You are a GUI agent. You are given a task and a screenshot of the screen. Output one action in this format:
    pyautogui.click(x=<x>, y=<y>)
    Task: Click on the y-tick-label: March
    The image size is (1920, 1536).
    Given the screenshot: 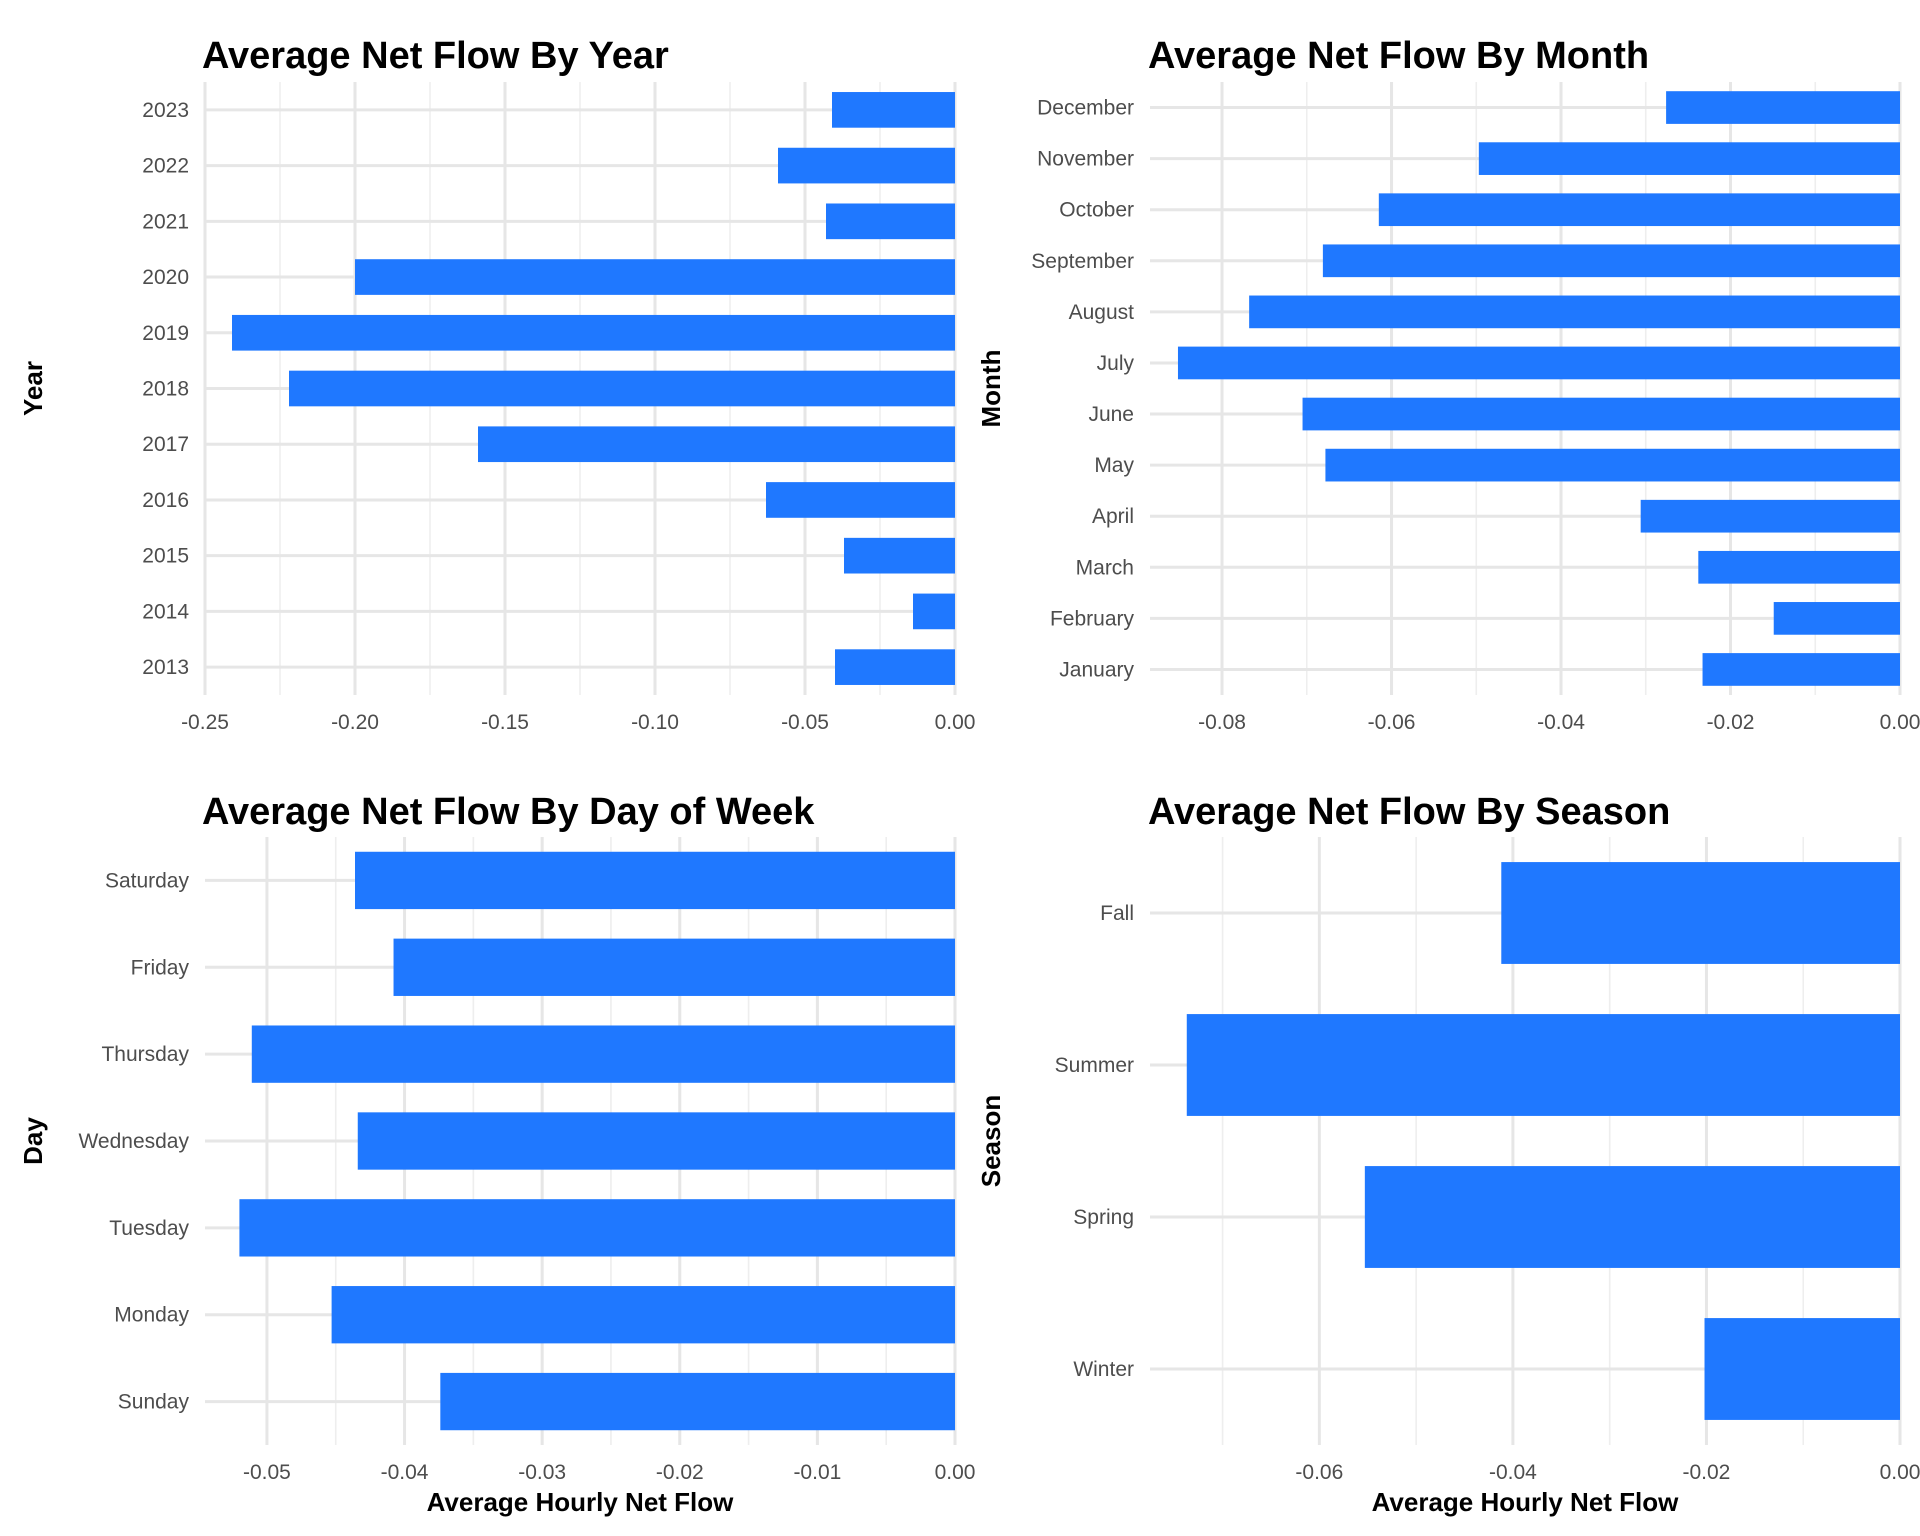 What is the action you would take?
    pyautogui.click(x=1105, y=567)
    